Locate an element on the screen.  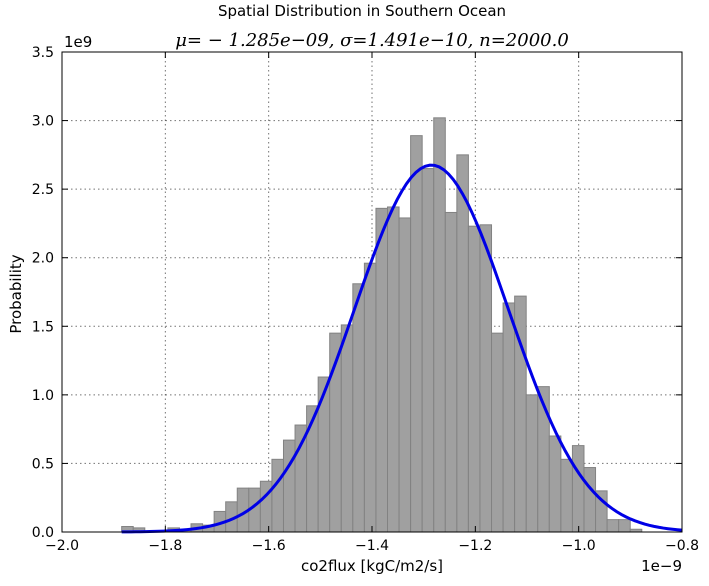
x-tick-label: −1.4 is located at coordinates (372, 546).